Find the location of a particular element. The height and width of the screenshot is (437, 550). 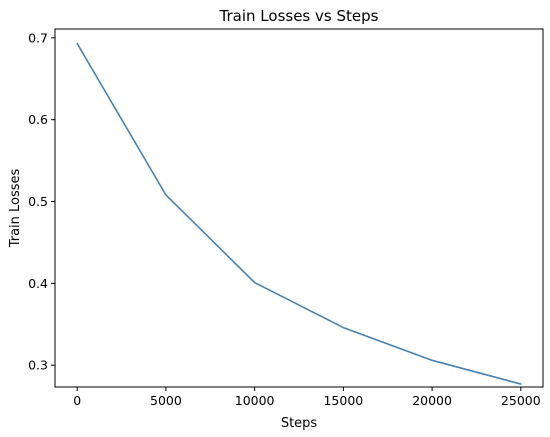

y-tick-label: 0.6 is located at coordinates (38, 119).